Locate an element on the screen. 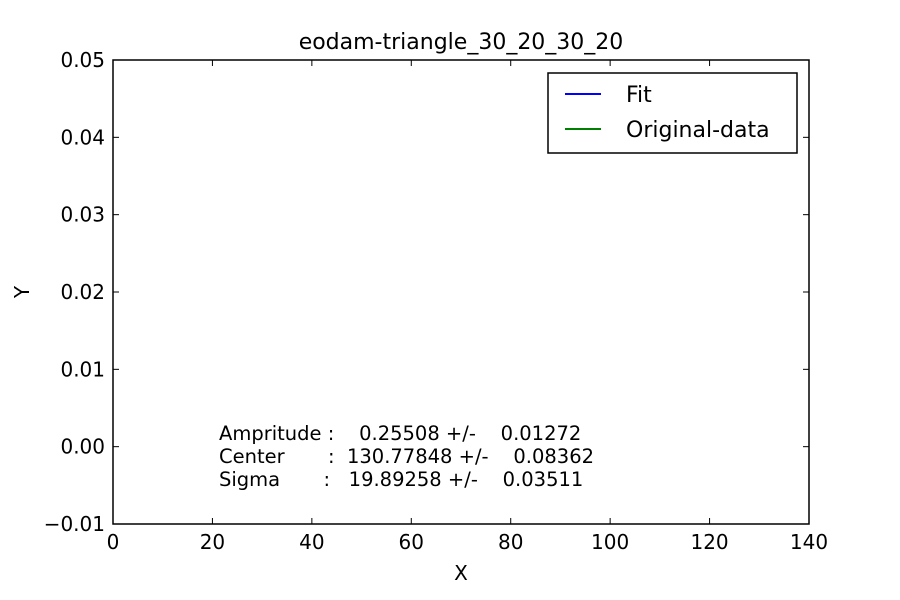 The height and width of the screenshot is (600, 900). x-tick-label: 20 is located at coordinates (212, 542).